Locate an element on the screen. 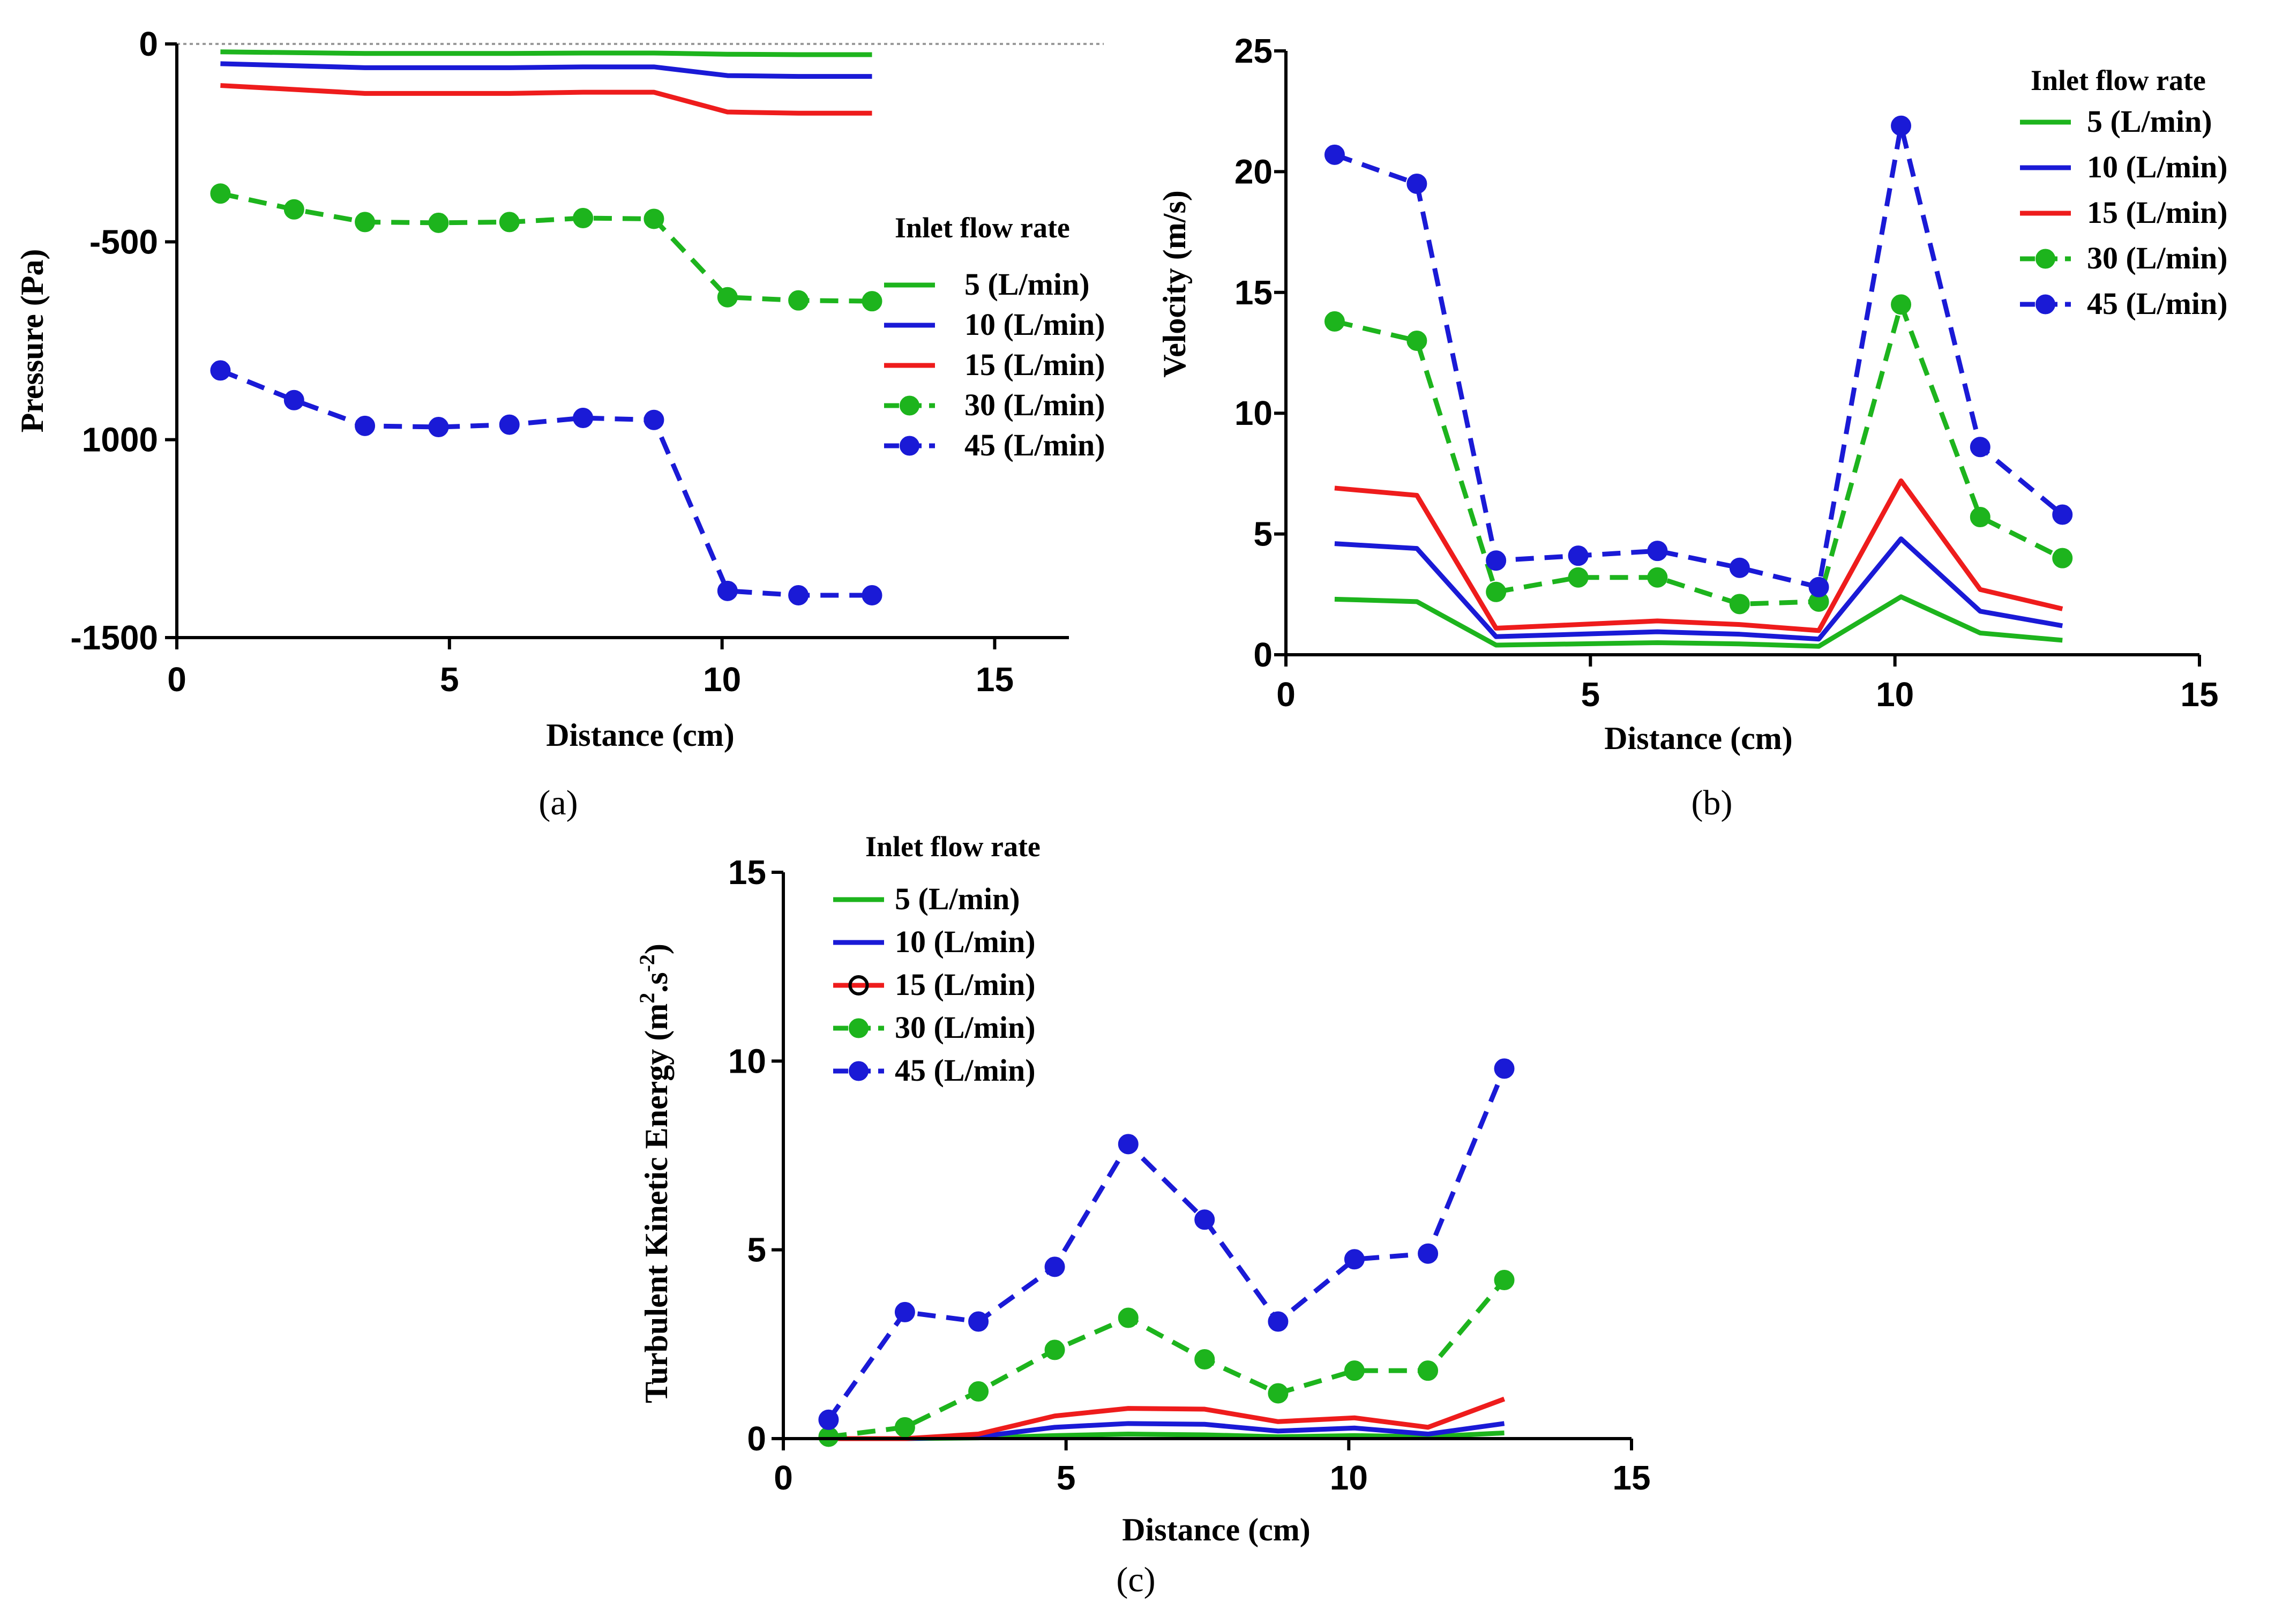 The image size is (2275, 1624). y-axis-title-main: Turbulent Kinetic Energy (m is located at coordinates (657, 1203).